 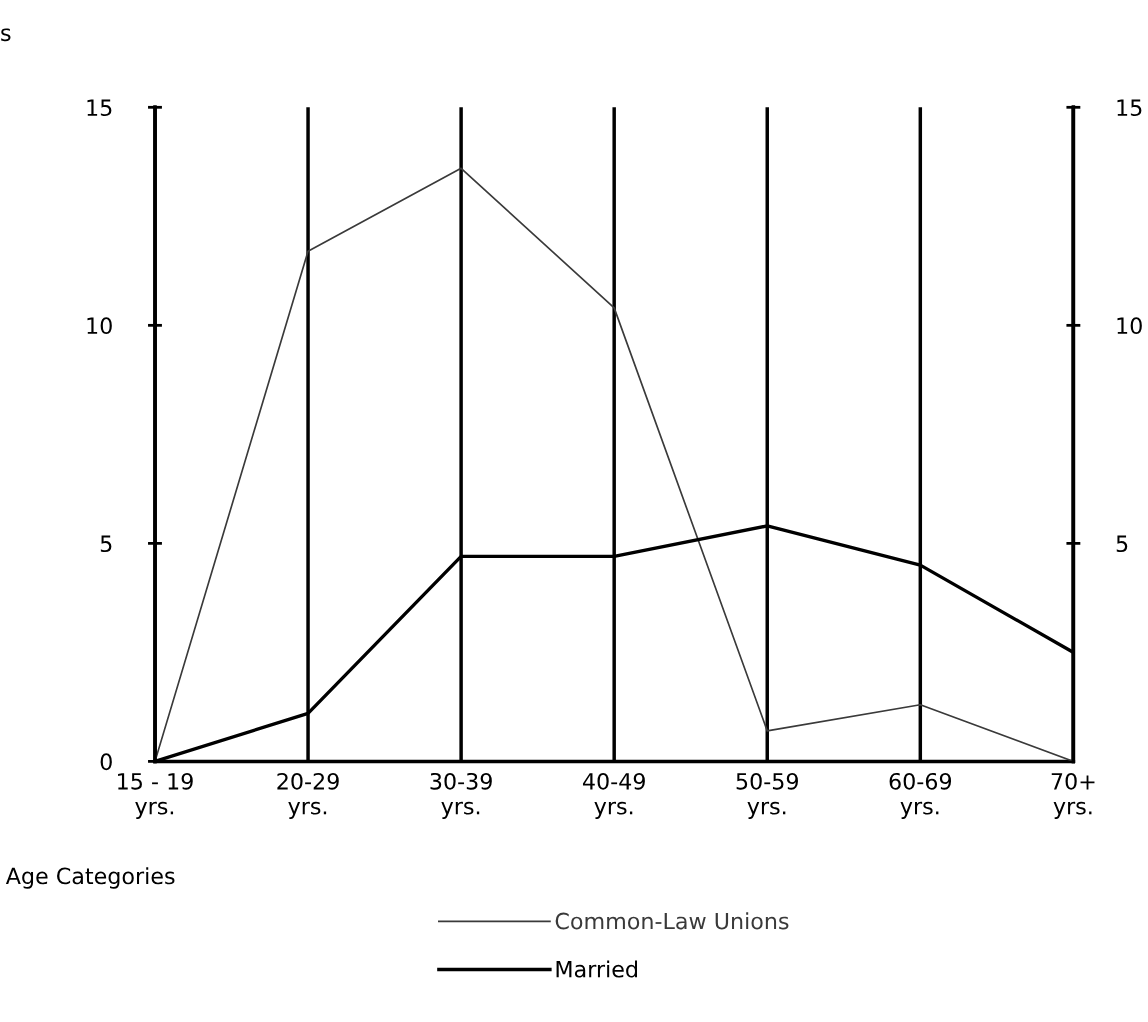 What do you see at coordinates (106, 544) in the screenshot?
I see `y-tick-label: 5` at bounding box center [106, 544].